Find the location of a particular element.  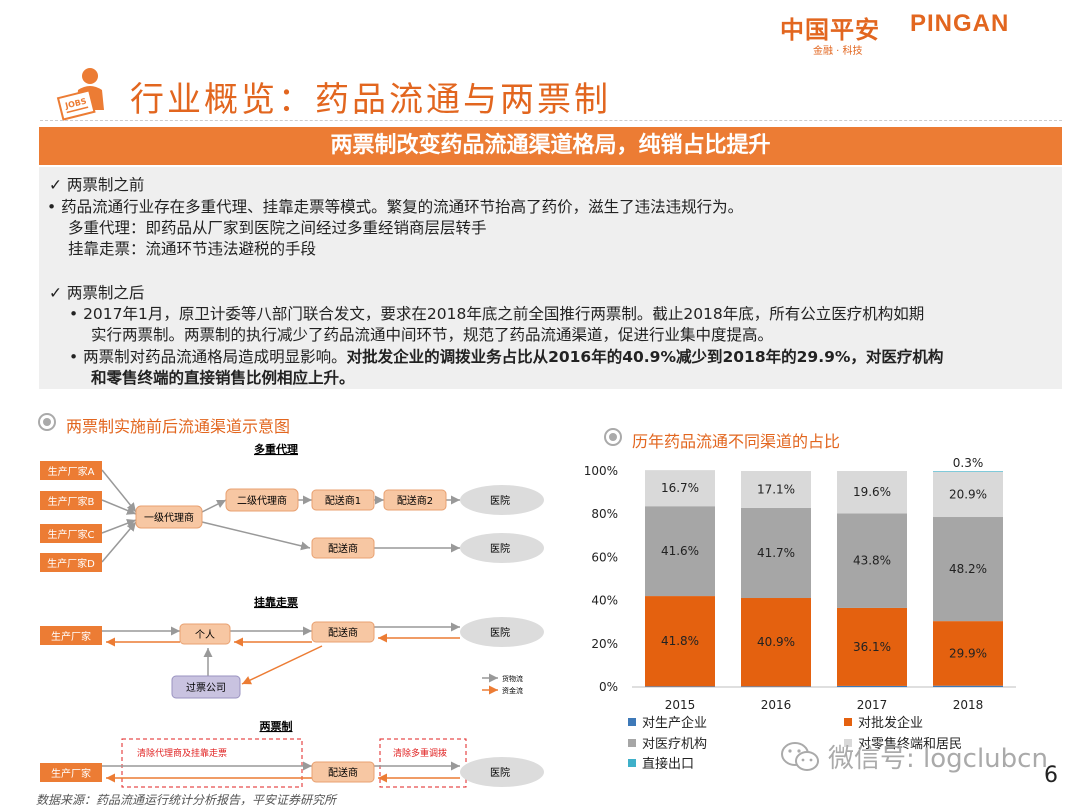

legend-funds-label: 资金流 is located at coordinates (512, 690).